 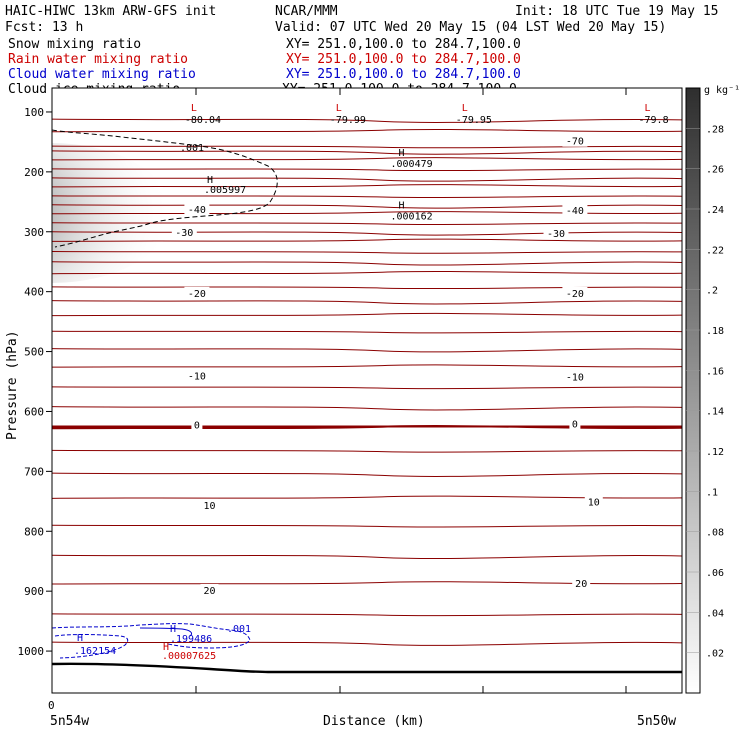 What do you see at coordinates (367, 668) in the screenshot?
I see `terrain-line` at bounding box center [367, 668].